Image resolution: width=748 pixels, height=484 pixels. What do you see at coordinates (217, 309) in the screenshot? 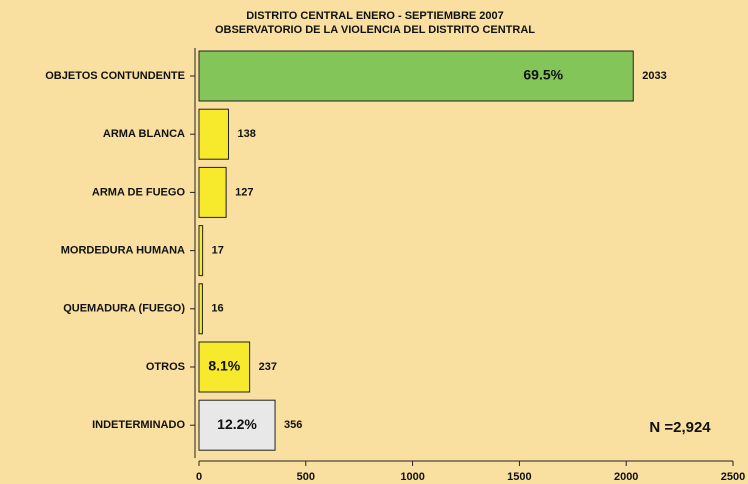
I see `value-label: 16` at bounding box center [217, 309].